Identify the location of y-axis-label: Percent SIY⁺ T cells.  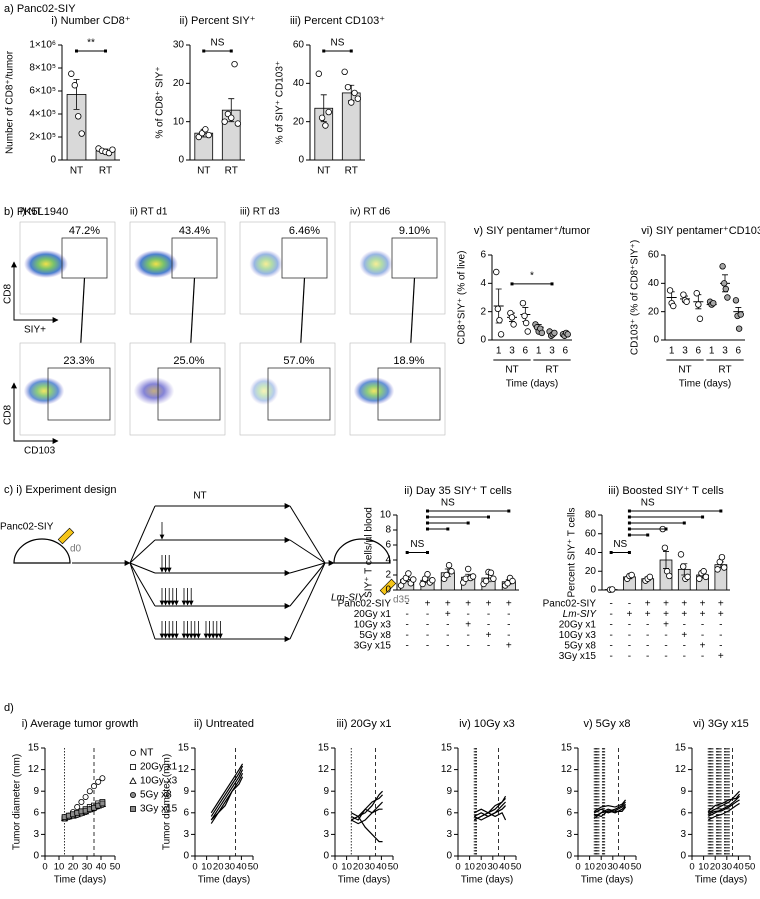
(572, 553).